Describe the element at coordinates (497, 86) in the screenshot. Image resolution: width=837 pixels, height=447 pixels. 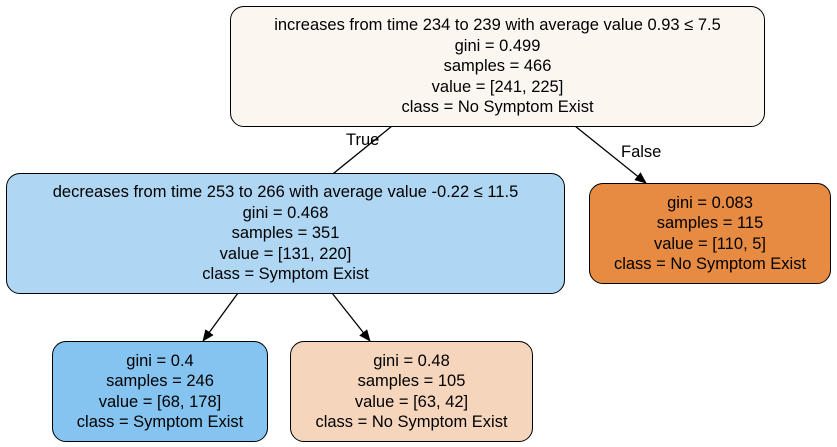
I see `node-value: value = [241, 225]` at that location.